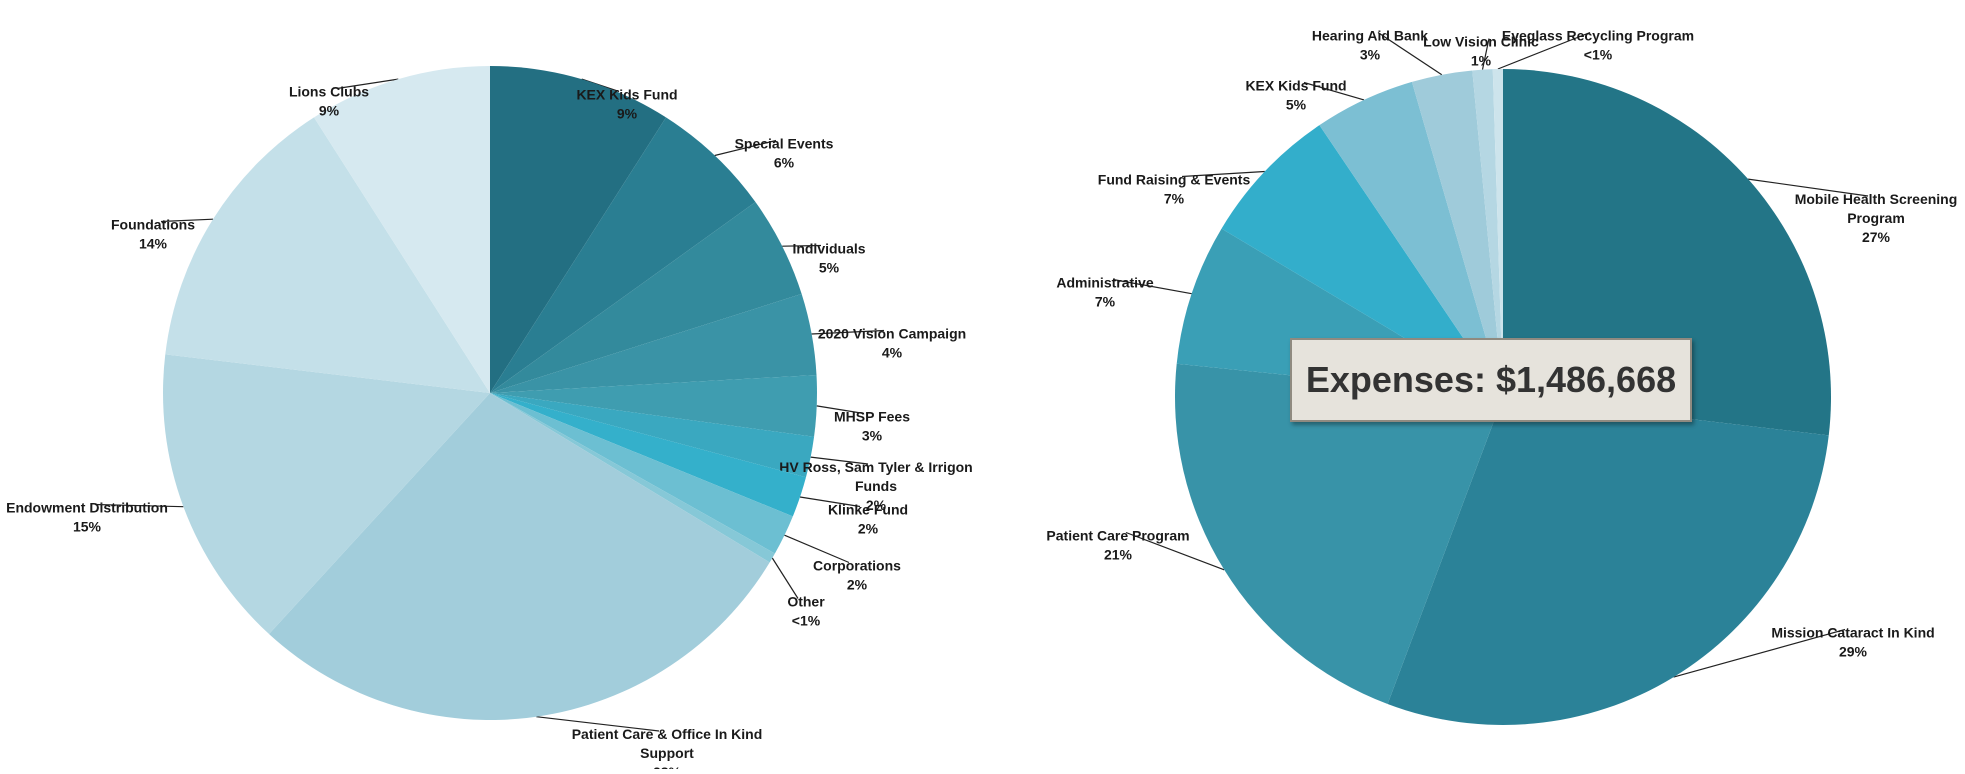 This screenshot has height=774, width=1965. I want to click on slice-label-eyeglass-recycling-program: Eyeglass Recycling Program <1%, so click(1598, 45).